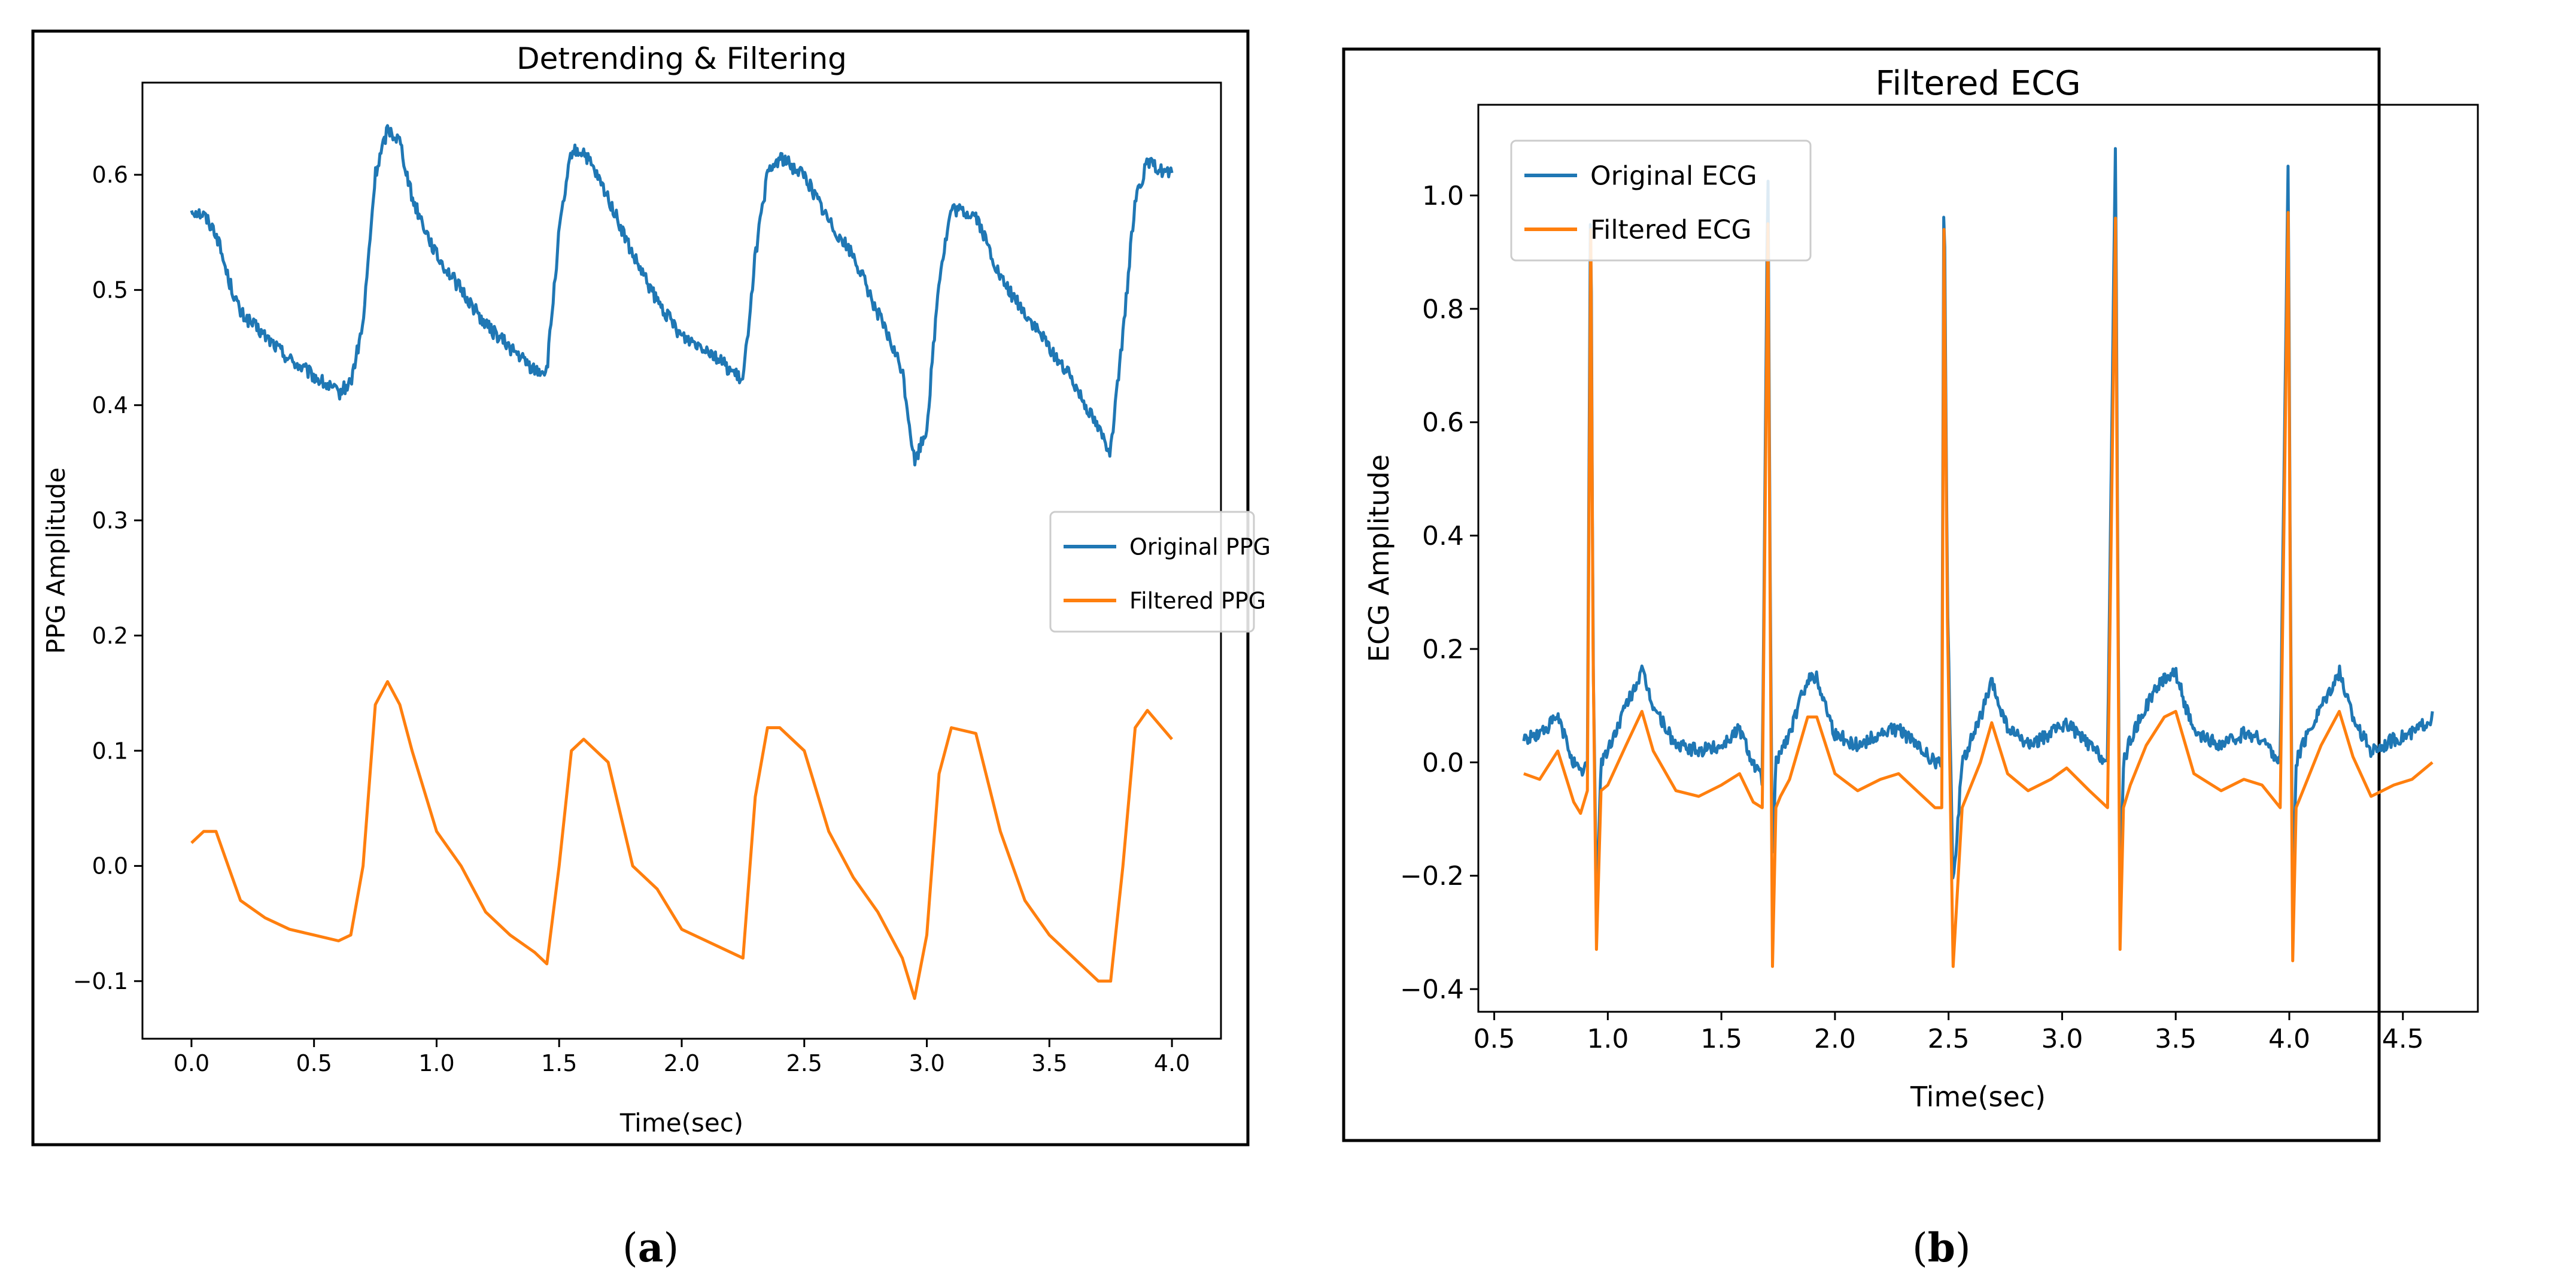  Describe the element at coordinates (110, 520) in the screenshot. I see `y-tick-label: 0.3` at that location.